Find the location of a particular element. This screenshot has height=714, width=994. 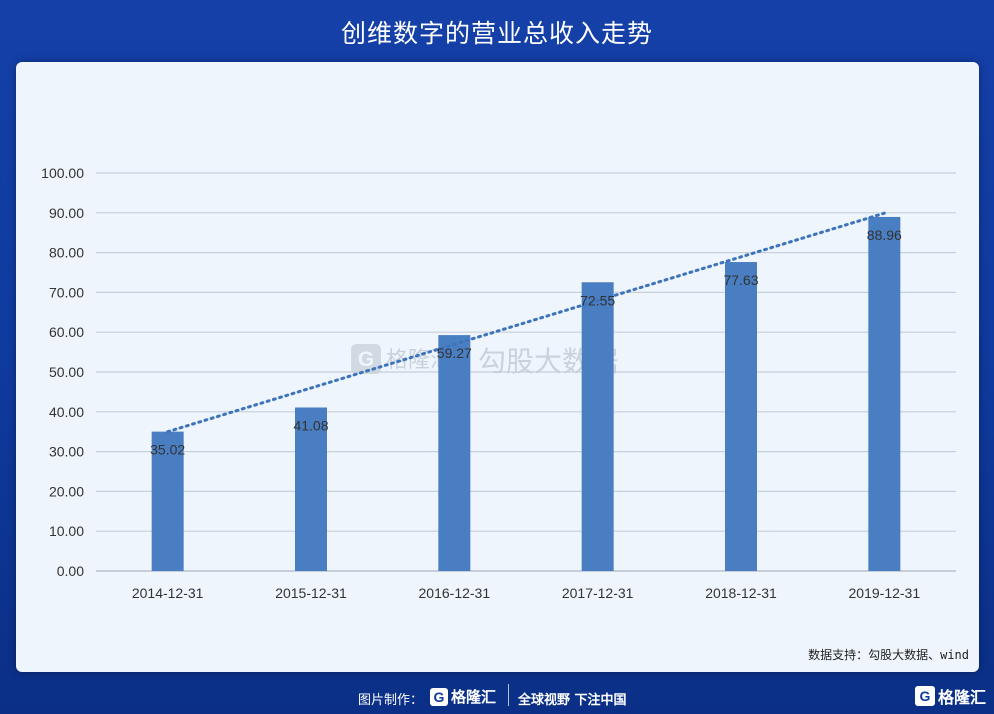

y-tick-label: 40.00 is located at coordinates (66, 412).